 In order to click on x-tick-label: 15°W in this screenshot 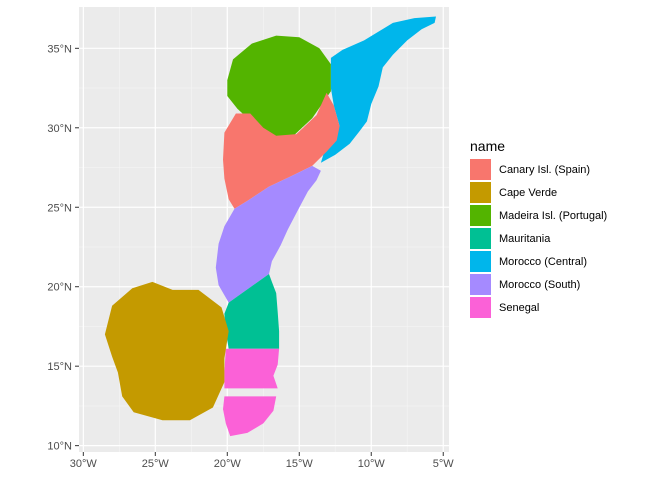, I will do `click(300, 464)`.